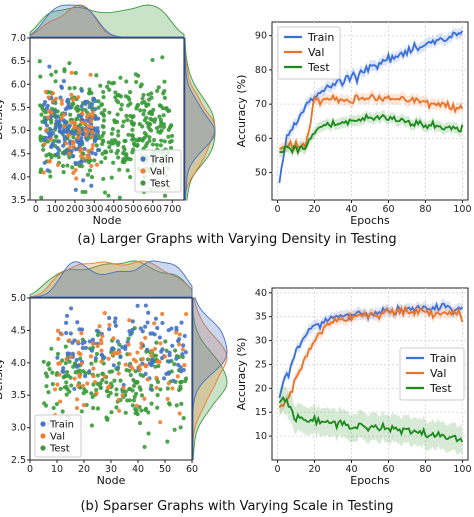 This screenshot has height=517, width=474. I want to click on y-axis-label: Density, so click(2, 119).